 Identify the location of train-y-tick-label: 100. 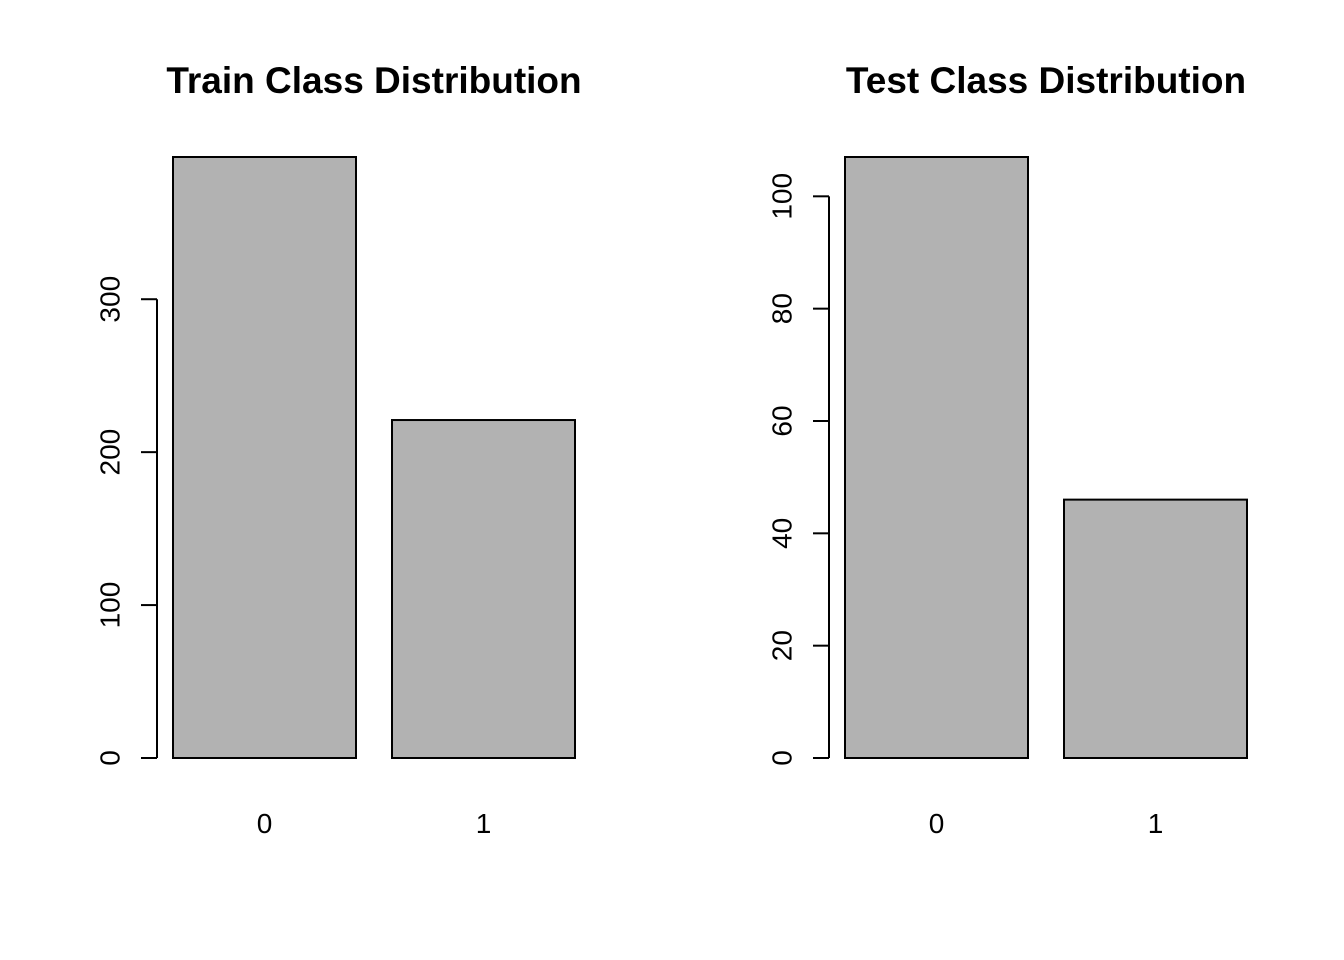
(110, 605).